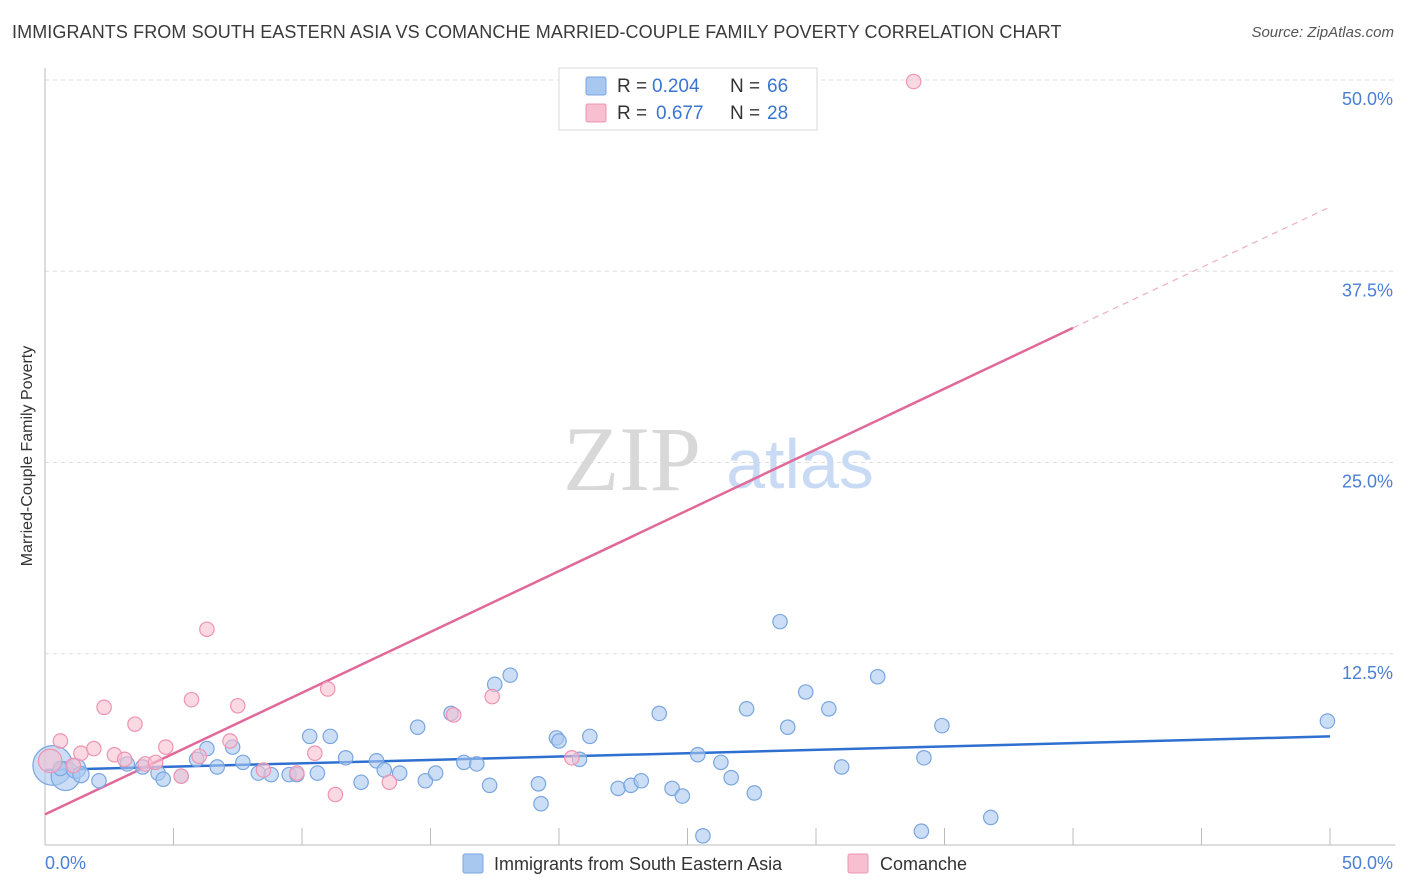 This screenshot has height=892, width=1406. Describe the element at coordinates (777, 113) in the screenshot. I see `legend-n-value-pink: 28` at that location.